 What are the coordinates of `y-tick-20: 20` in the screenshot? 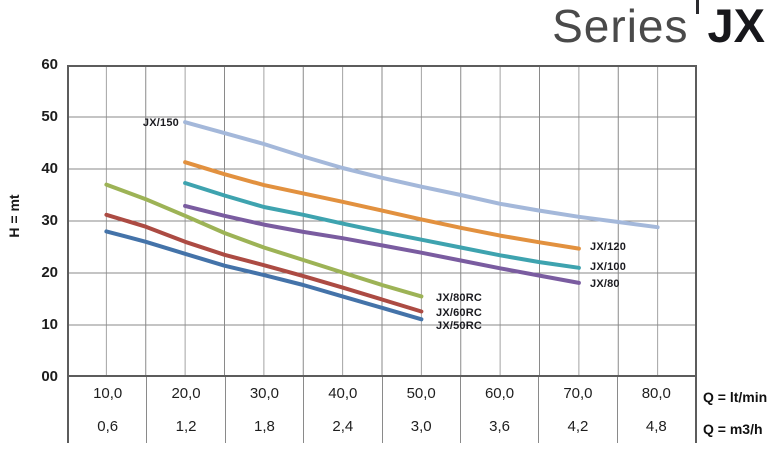 It's located at (49, 272).